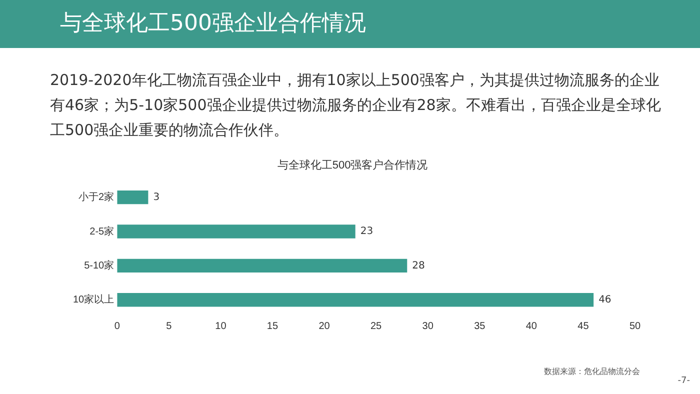 This screenshot has height=394, width=700. Describe the element at coordinates (221, 326) in the screenshot. I see `x-tick-label: 10` at that location.